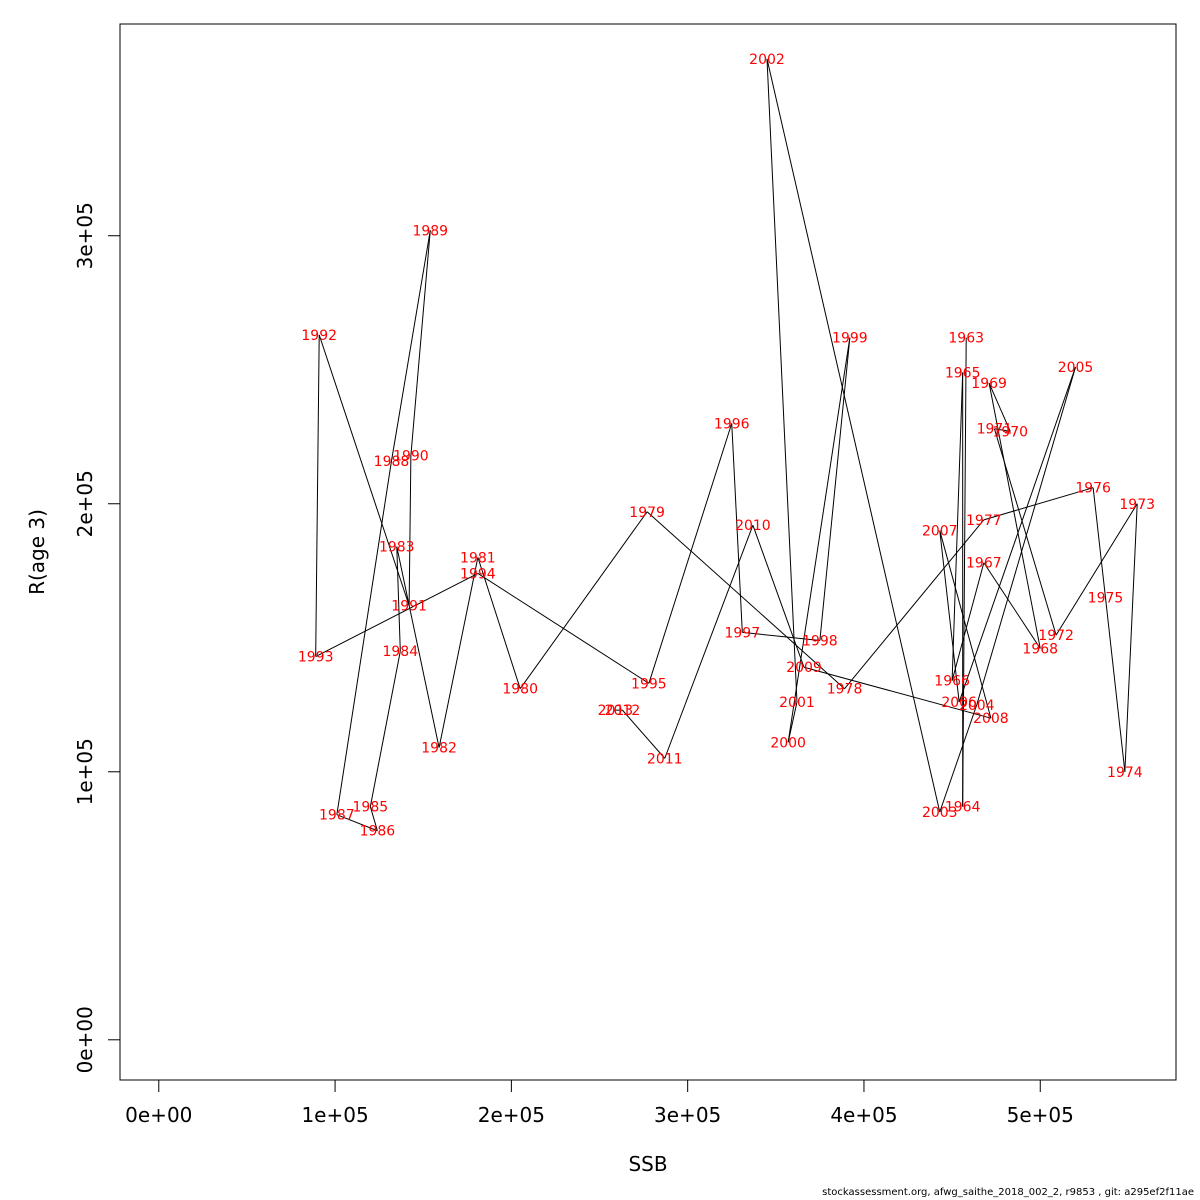  I want to click on point-label-1982: 1982, so click(439, 749).